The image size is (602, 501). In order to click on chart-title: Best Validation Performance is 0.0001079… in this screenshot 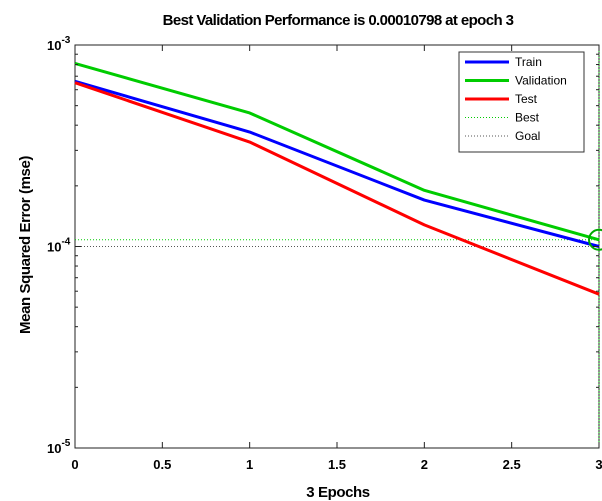, I will do `click(338, 20)`.